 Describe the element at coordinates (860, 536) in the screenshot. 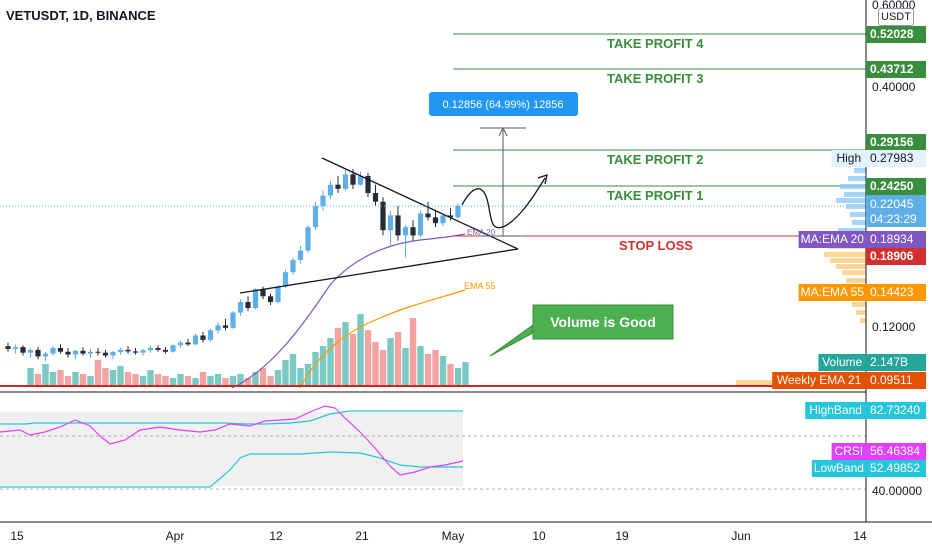

I see `time-tick-label: 14` at that location.